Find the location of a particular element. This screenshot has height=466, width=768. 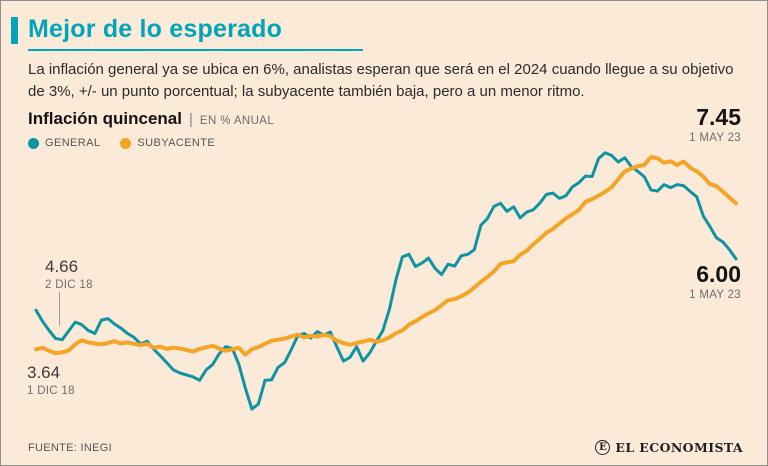

el-economista-icon: E is located at coordinates (603, 447).